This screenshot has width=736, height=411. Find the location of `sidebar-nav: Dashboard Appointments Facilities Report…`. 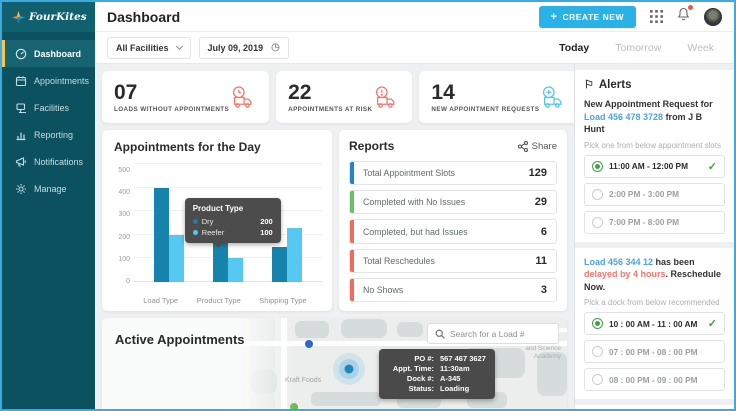

sidebar-nav: Dashboard Appointments Facilities Report… is located at coordinates (48, 121).